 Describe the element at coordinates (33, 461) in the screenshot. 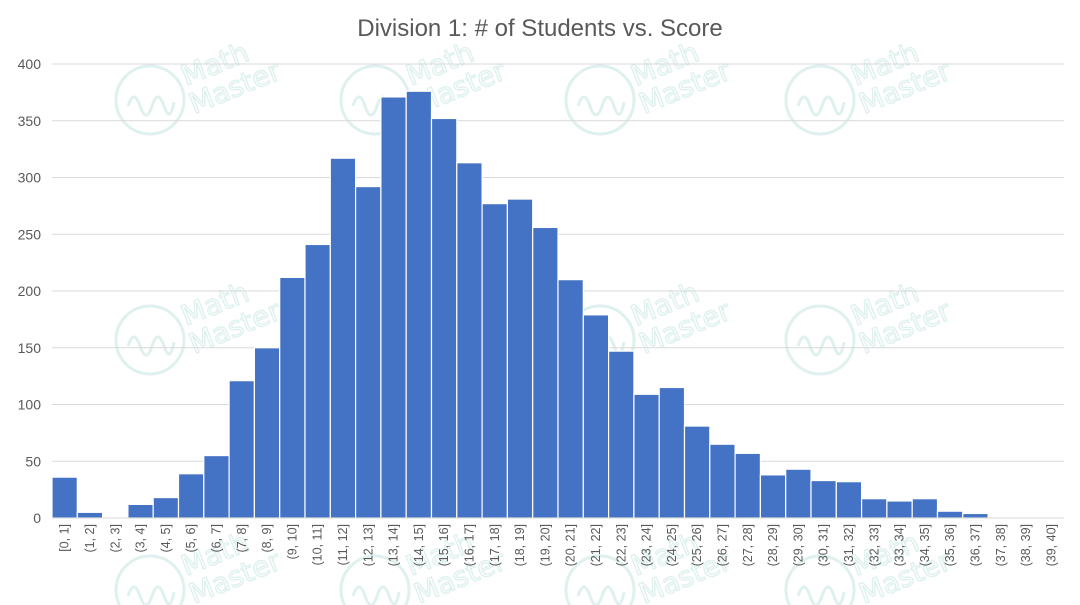

I see `y-tick-label: 50` at that location.